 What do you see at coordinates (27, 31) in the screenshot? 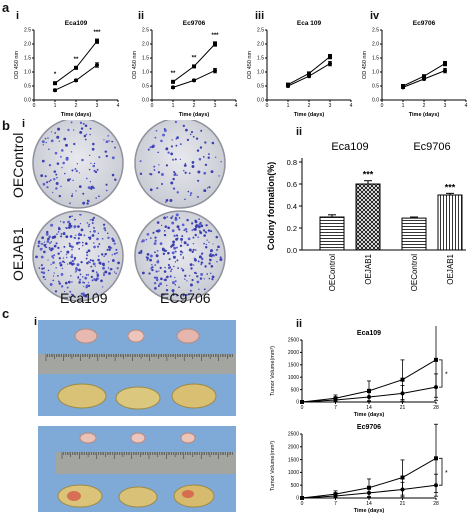
I see `y-tick-label: 2.5` at bounding box center [27, 31].